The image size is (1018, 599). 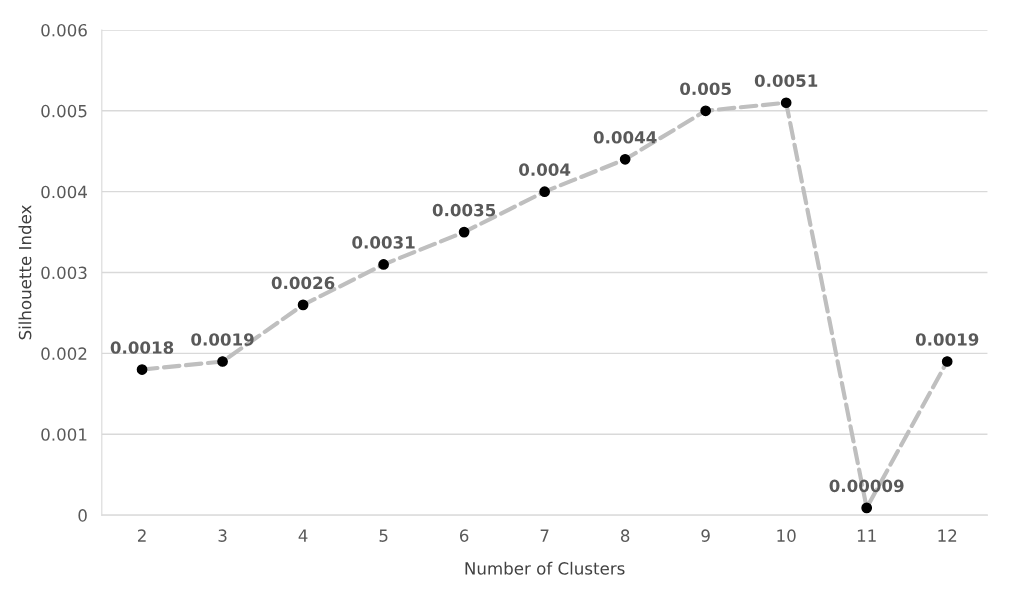 I want to click on x-axis-title: Number of Clusters, so click(x=545, y=568).